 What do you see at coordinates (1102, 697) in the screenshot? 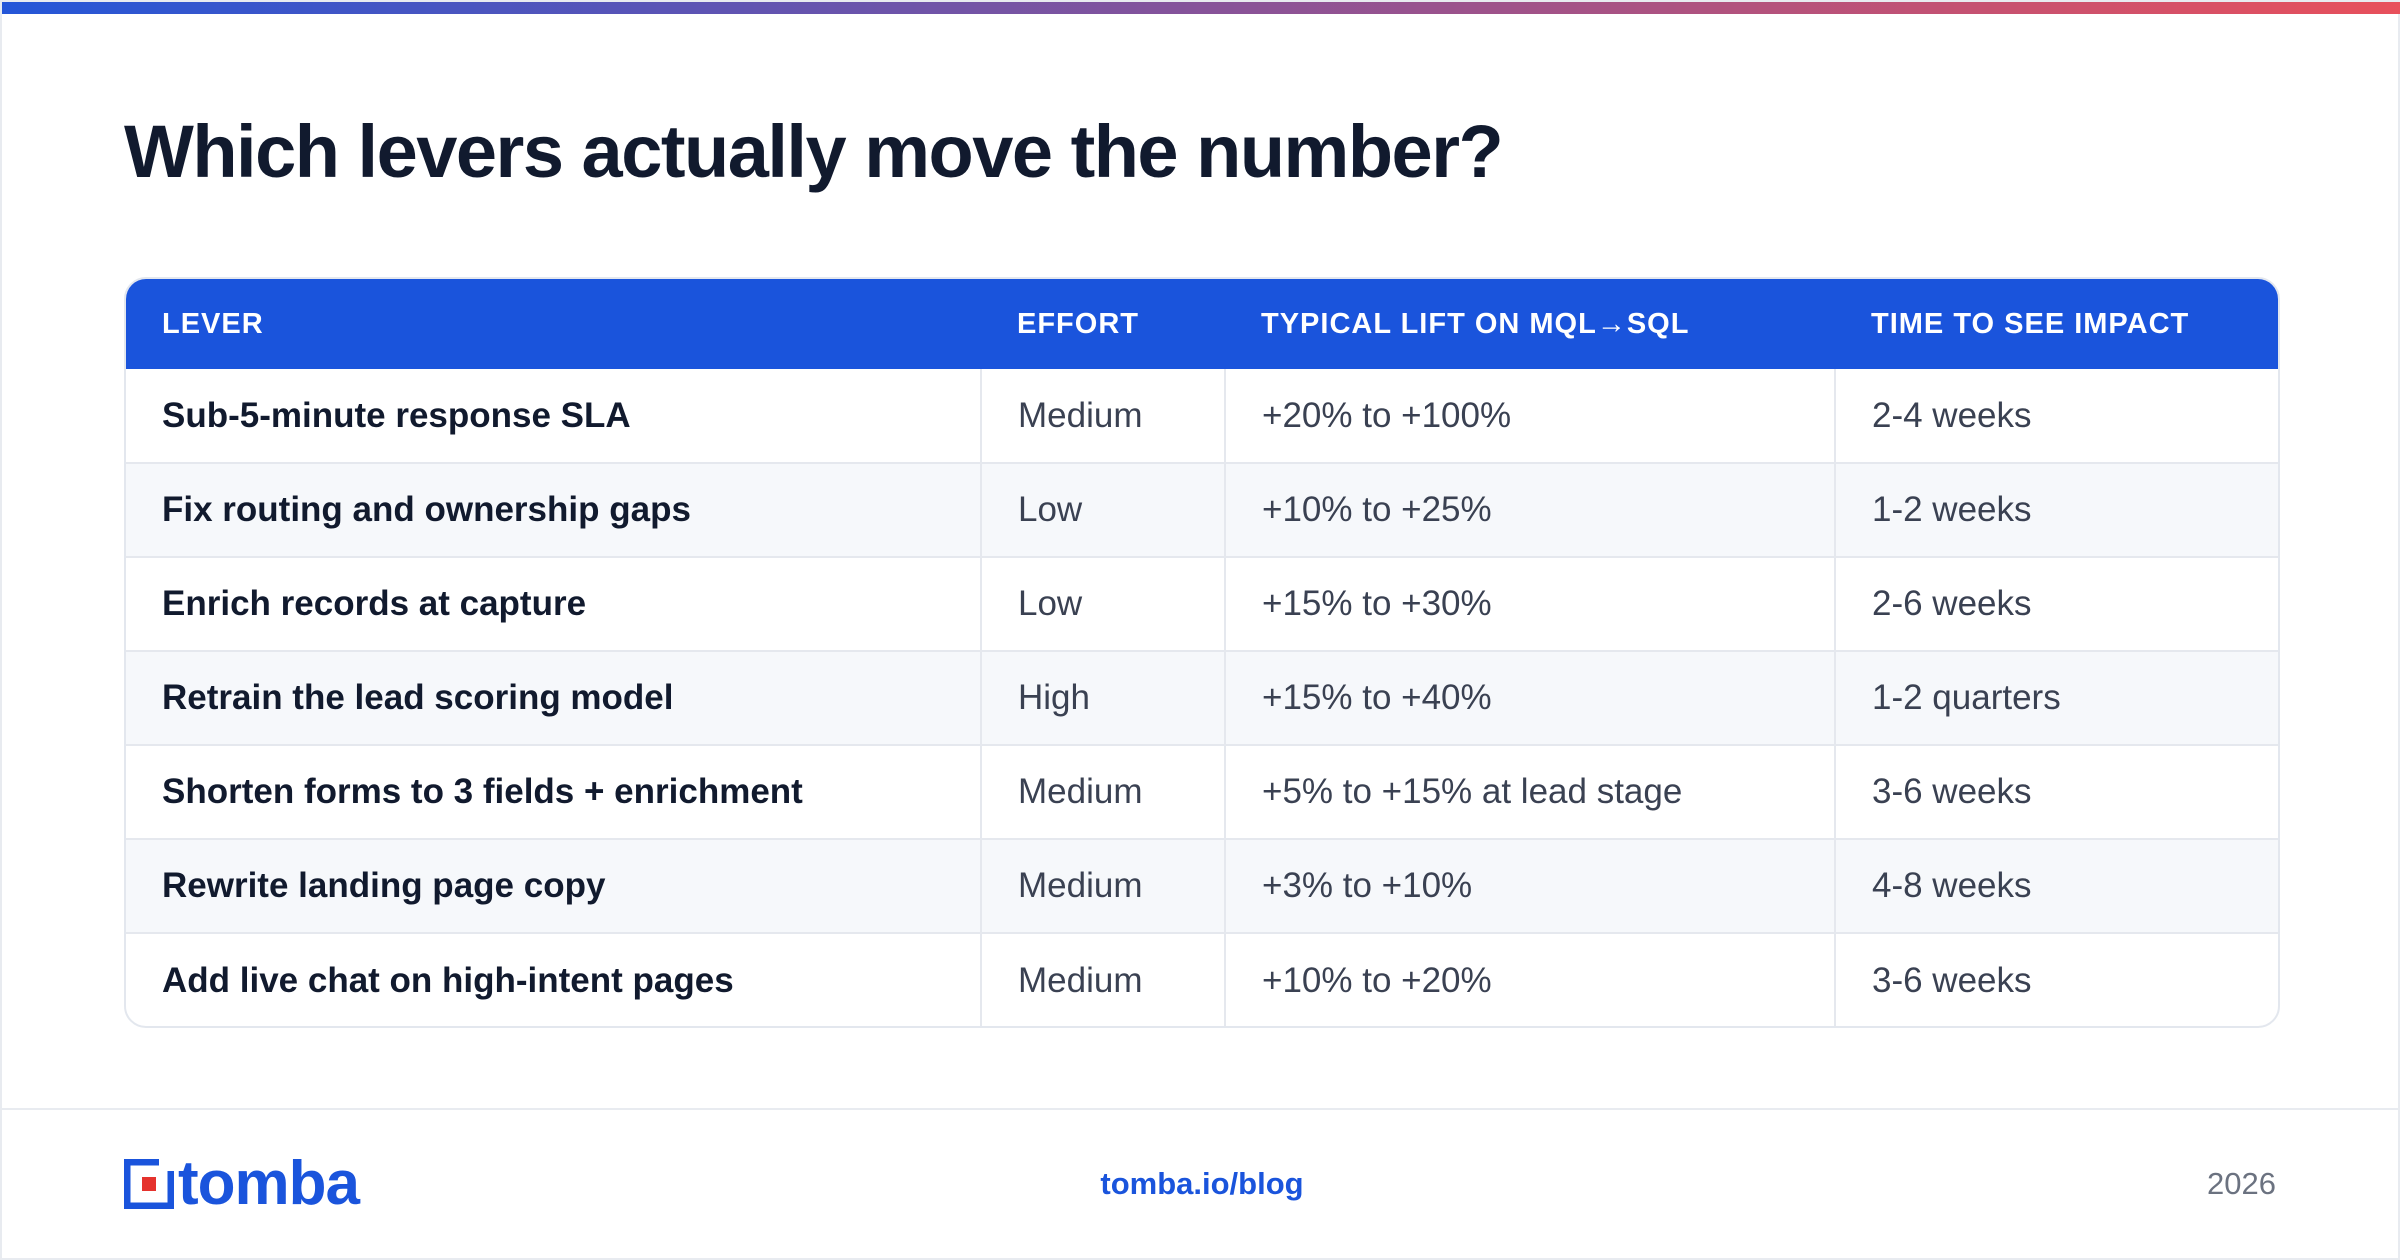
I see `effort-cell: High` at bounding box center [1102, 697].